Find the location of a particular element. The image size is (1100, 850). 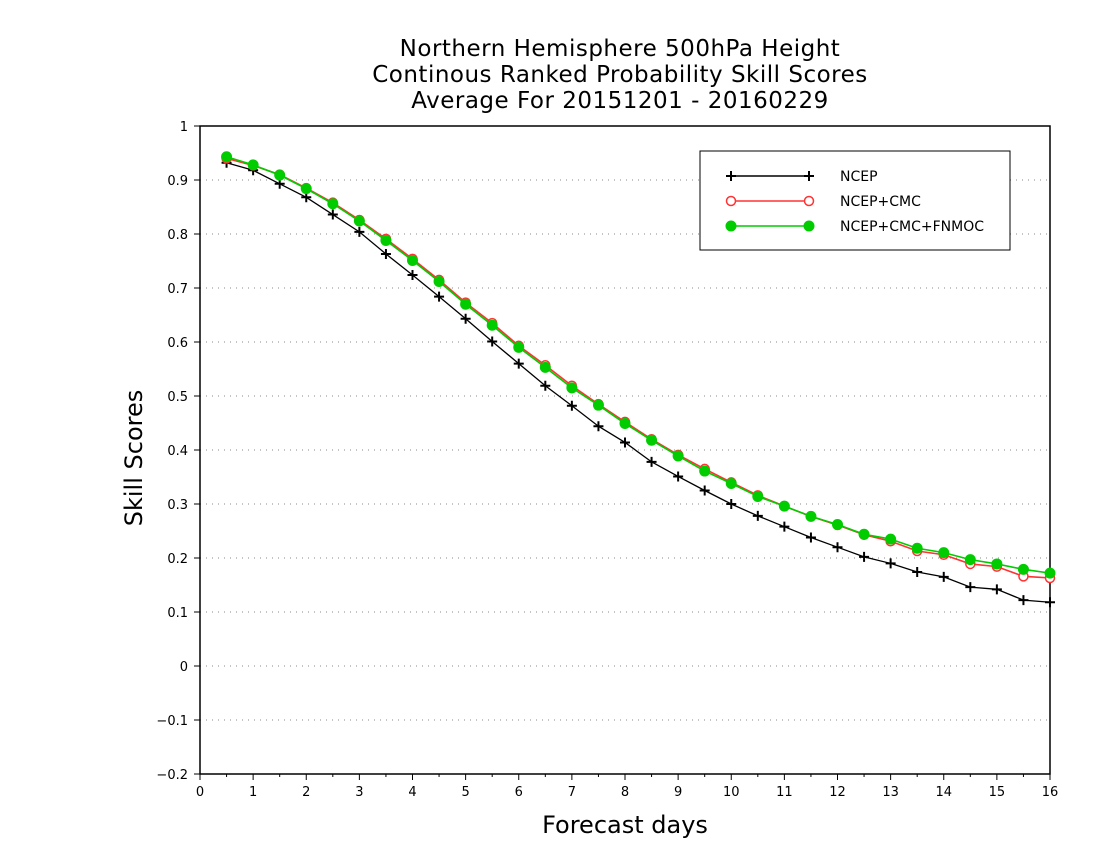

x-tick-label: 2 is located at coordinates (306, 792).